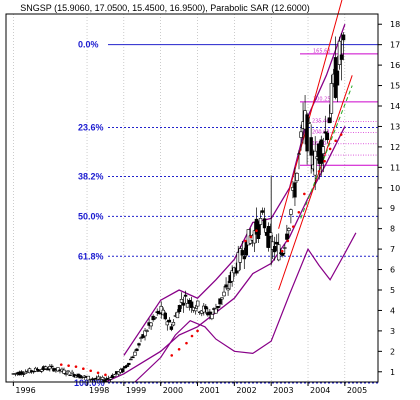 This screenshot has height=400, width=420. What do you see at coordinates (91, 127) in the screenshot?
I see `fib-level-label: 23.6%` at bounding box center [91, 127].